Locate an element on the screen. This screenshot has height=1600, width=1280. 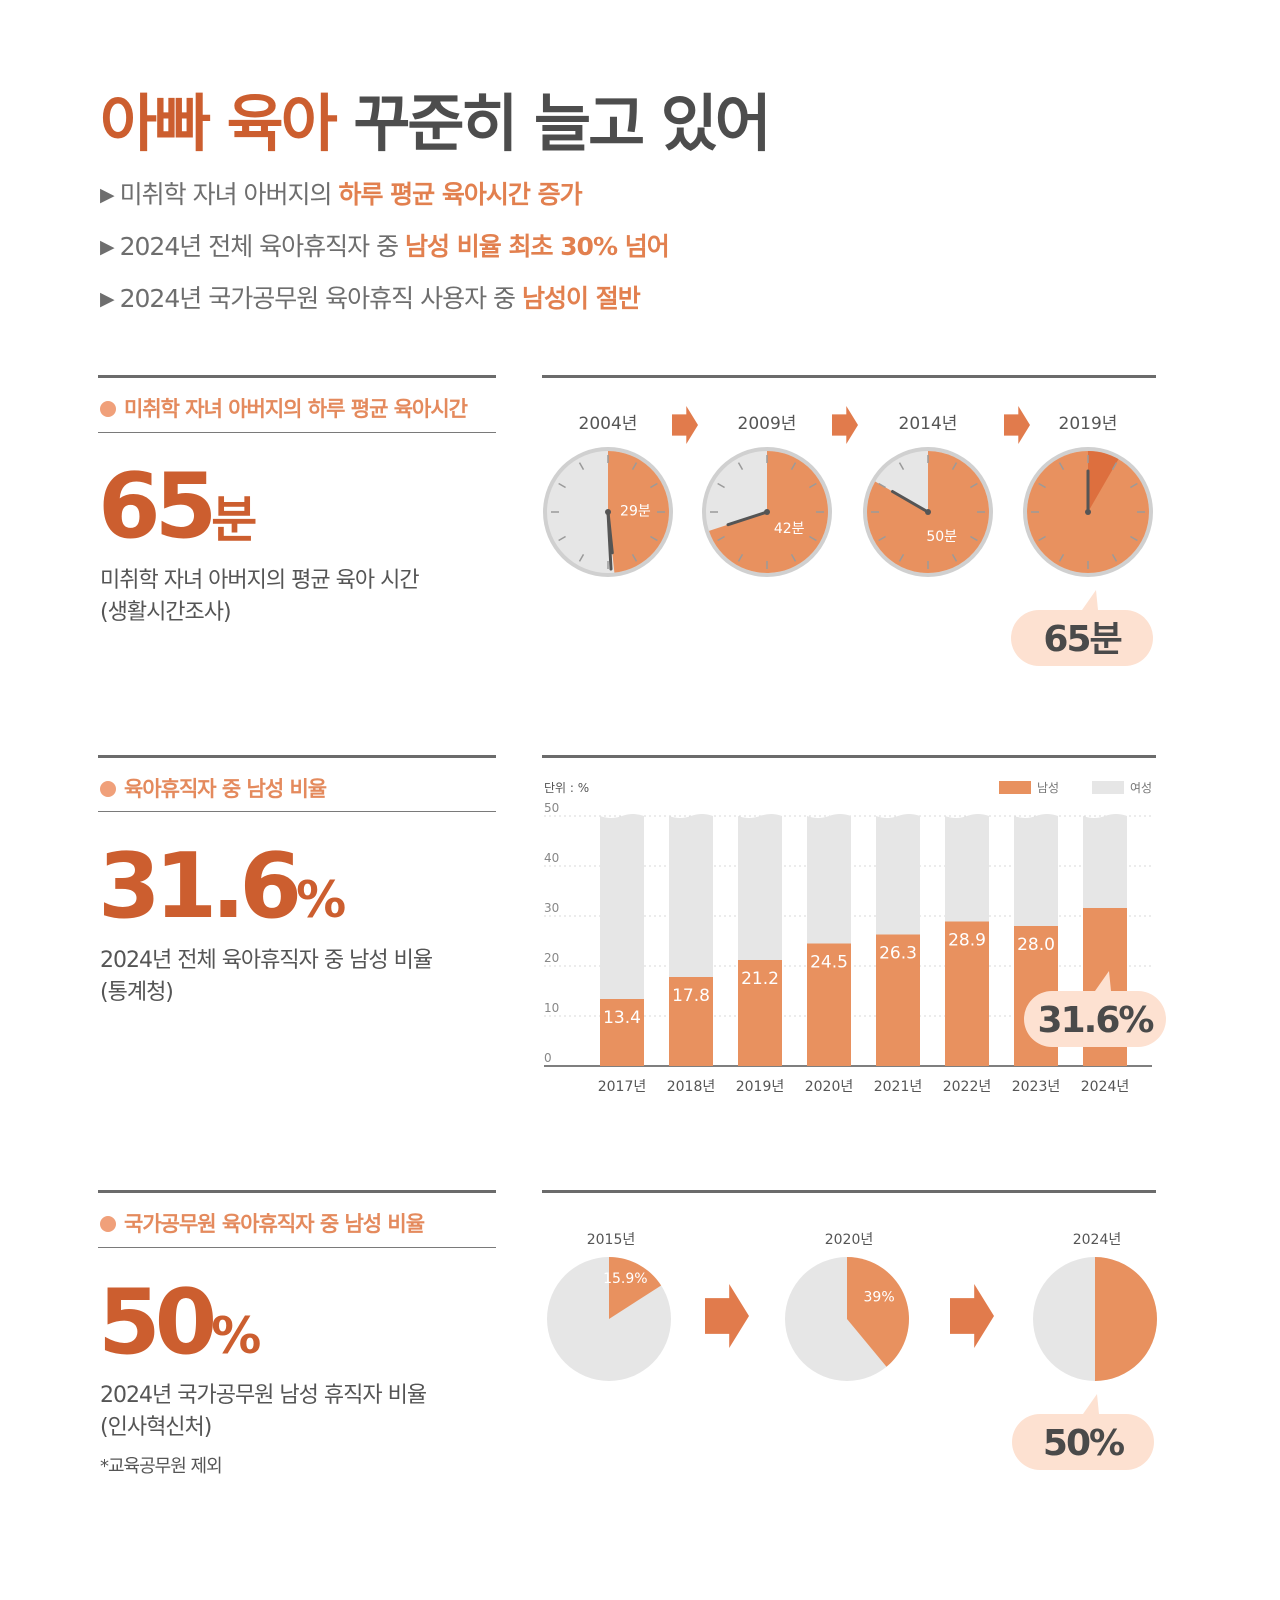
y-unit-label: 단위 : % is located at coordinates (566, 788).